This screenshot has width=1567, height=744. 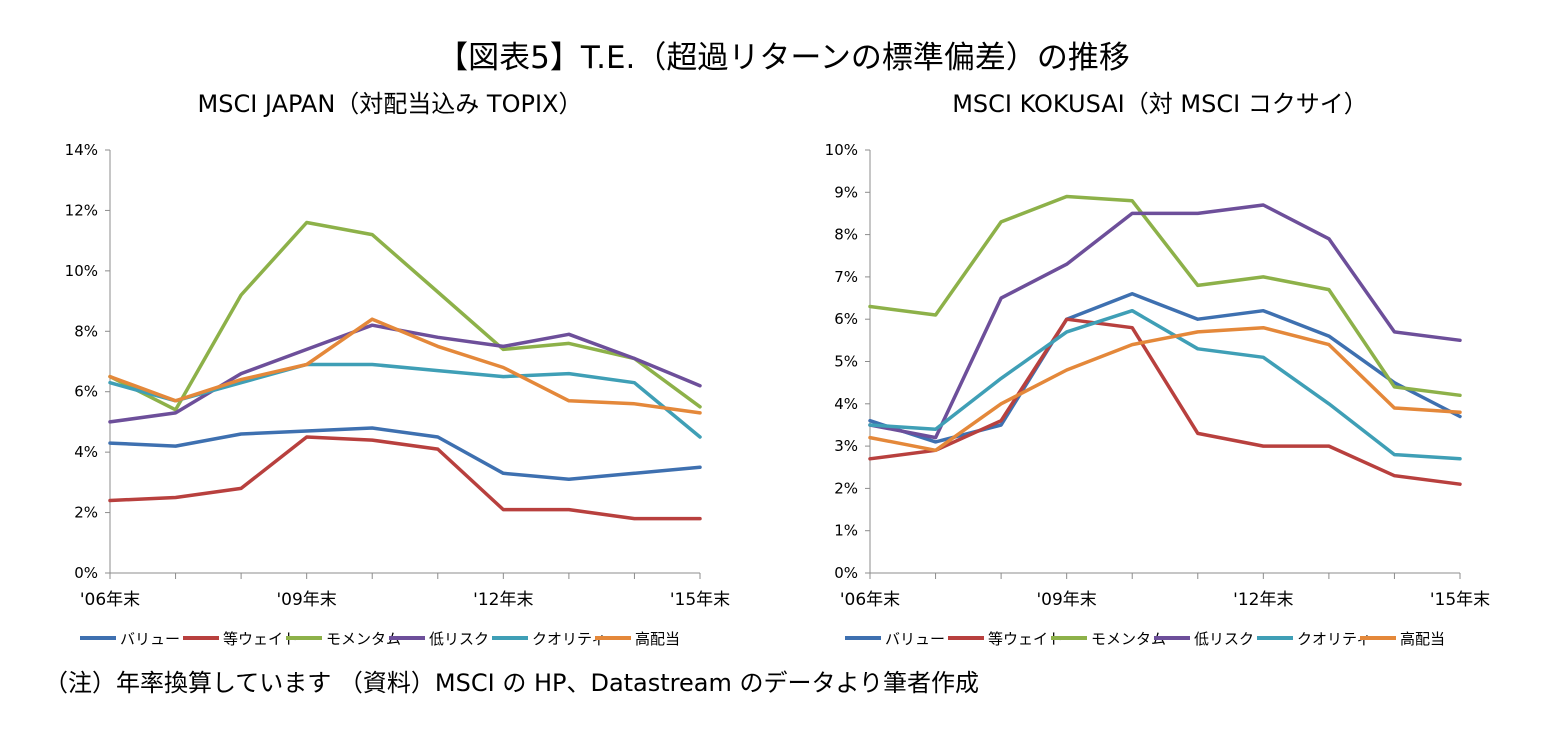 What do you see at coordinates (846, 446) in the screenshot?
I see `y-tick-label: 3%` at bounding box center [846, 446].